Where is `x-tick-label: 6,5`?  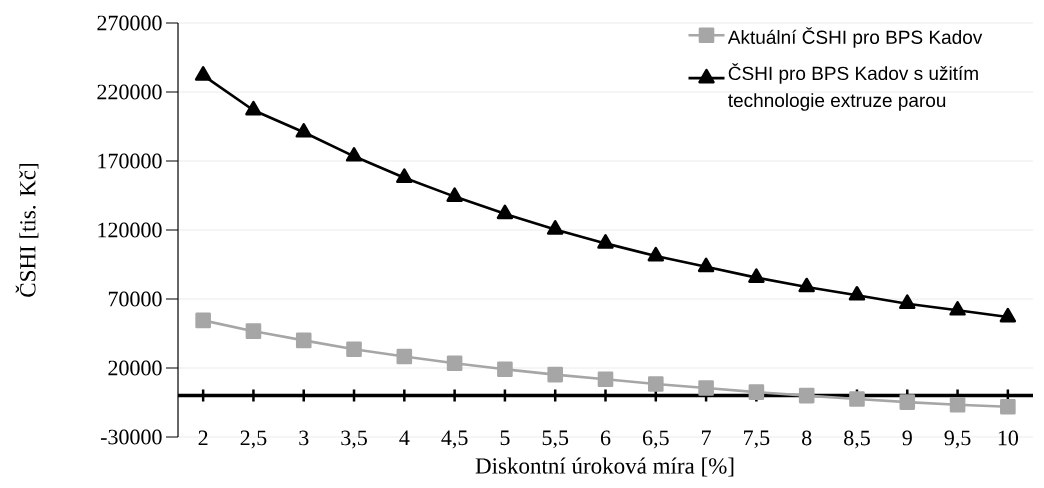 x-tick-label: 6,5 is located at coordinates (655, 439).